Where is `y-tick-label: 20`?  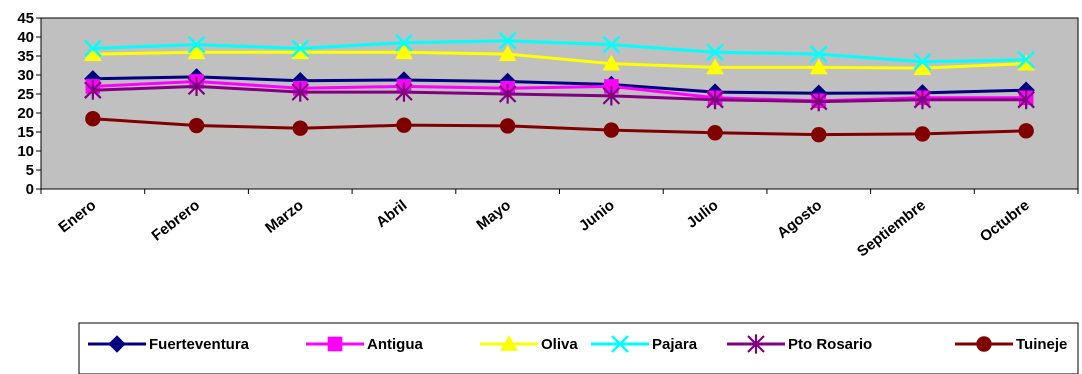 y-tick-label: 20 is located at coordinates (25, 113).